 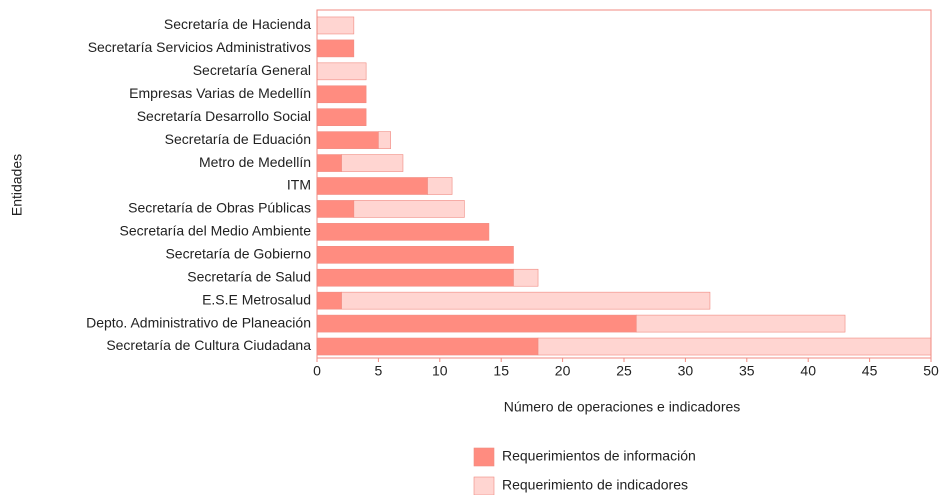 What do you see at coordinates (599, 456) in the screenshot?
I see `legend-label: Requerimientos de información` at bounding box center [599, 456].